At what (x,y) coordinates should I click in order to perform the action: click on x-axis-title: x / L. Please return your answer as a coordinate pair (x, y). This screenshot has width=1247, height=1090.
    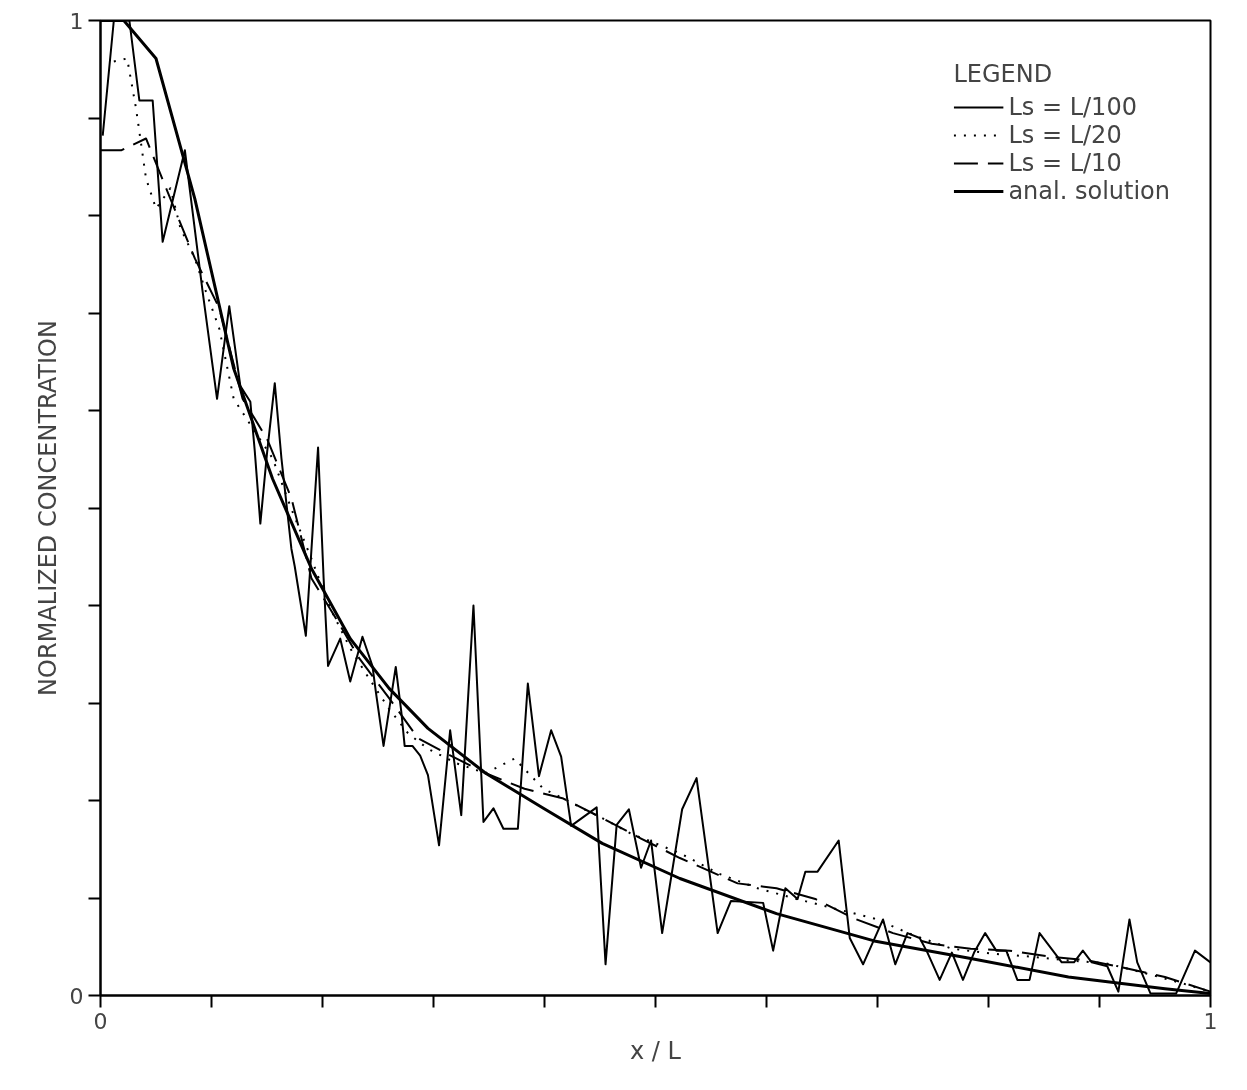
    Looking at the image, I should click on (656, 1050).